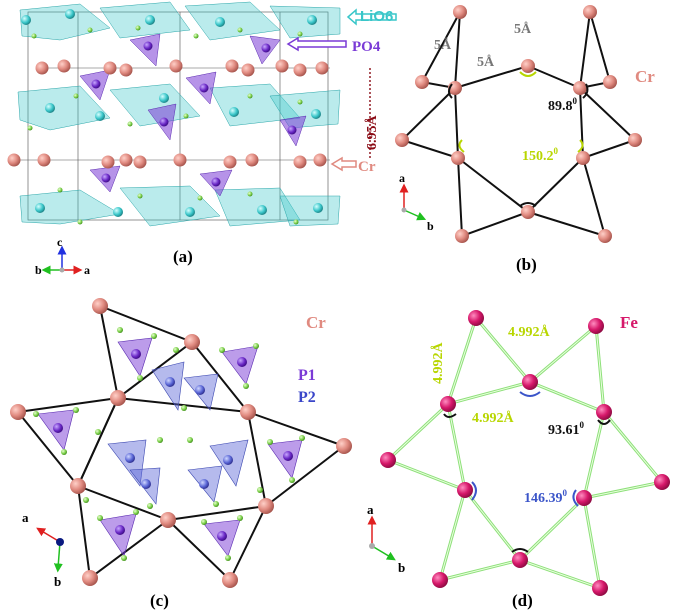  Describe the element at coordinates (372, 133) in the screenshot. I see `spacing-label: 6.95Å` at that location.